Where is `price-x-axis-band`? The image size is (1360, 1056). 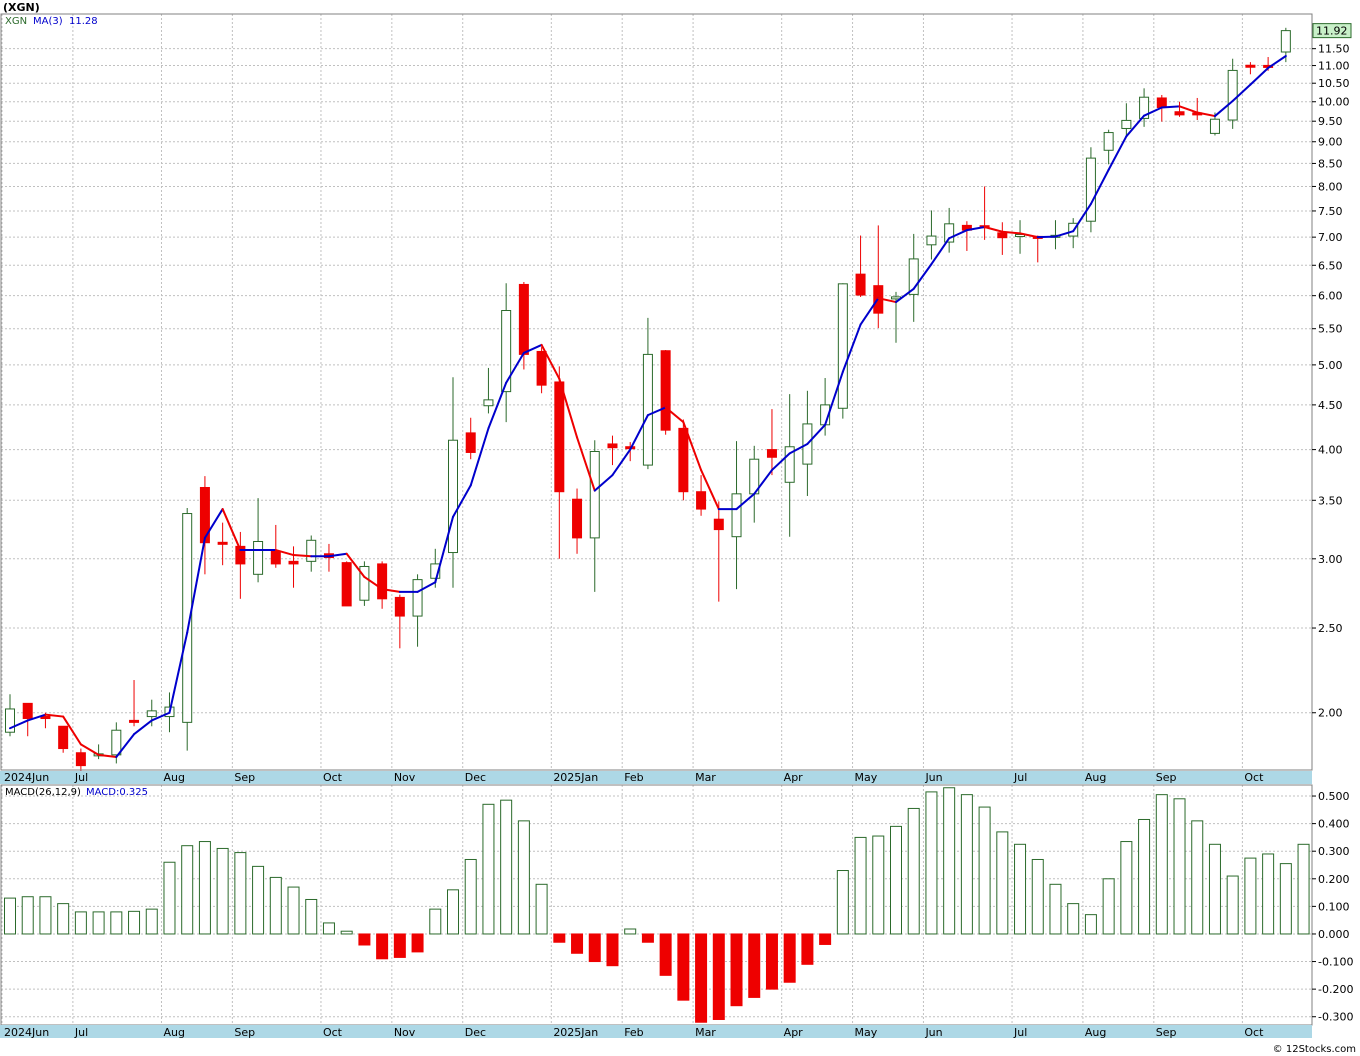 price-x-axis-band is located at coordinates (656, 777).